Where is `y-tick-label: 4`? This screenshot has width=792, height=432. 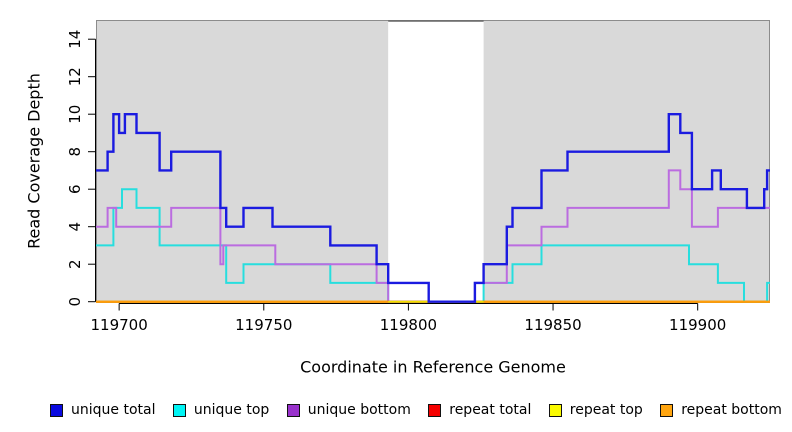 y-tick-label: 4 is located at coordinates (75, 227).